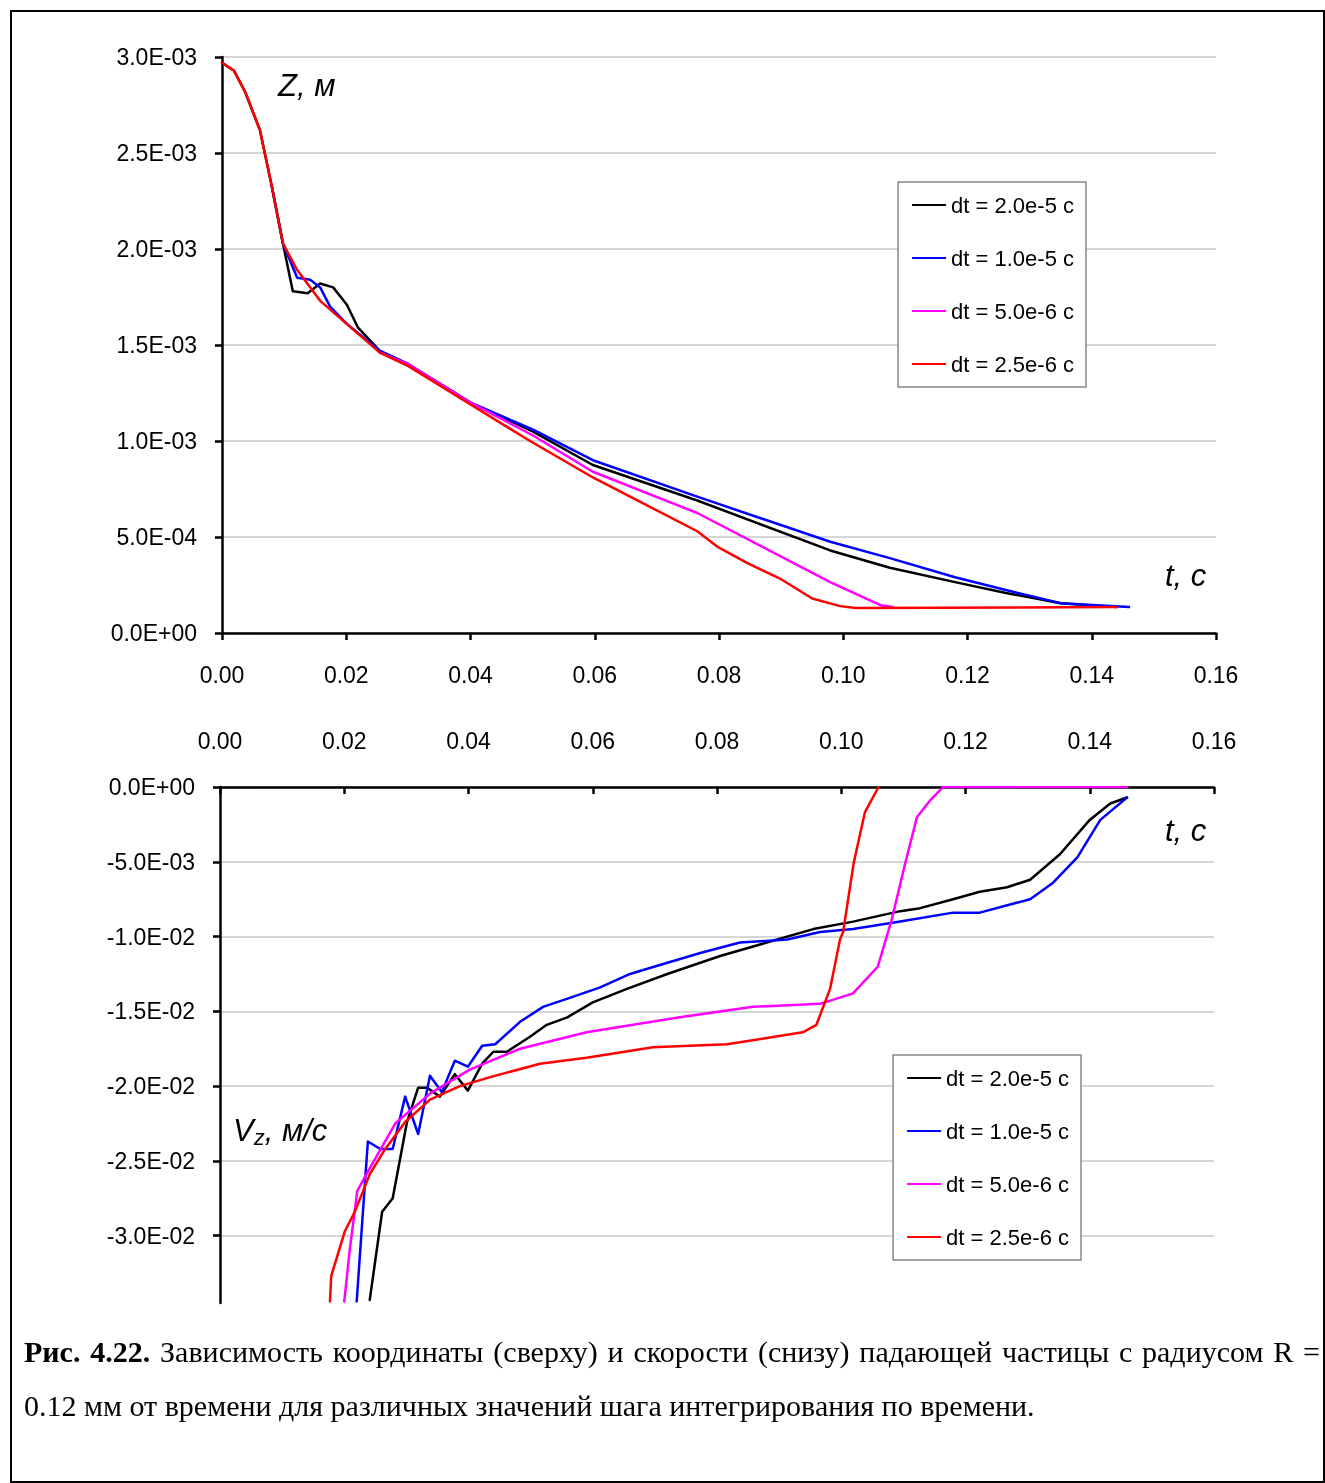  What do you see at coordinates (150, 1086) in the screenshot?
I see `y-tick-label: -2.0E-02` at bounding box center [150, 1086].